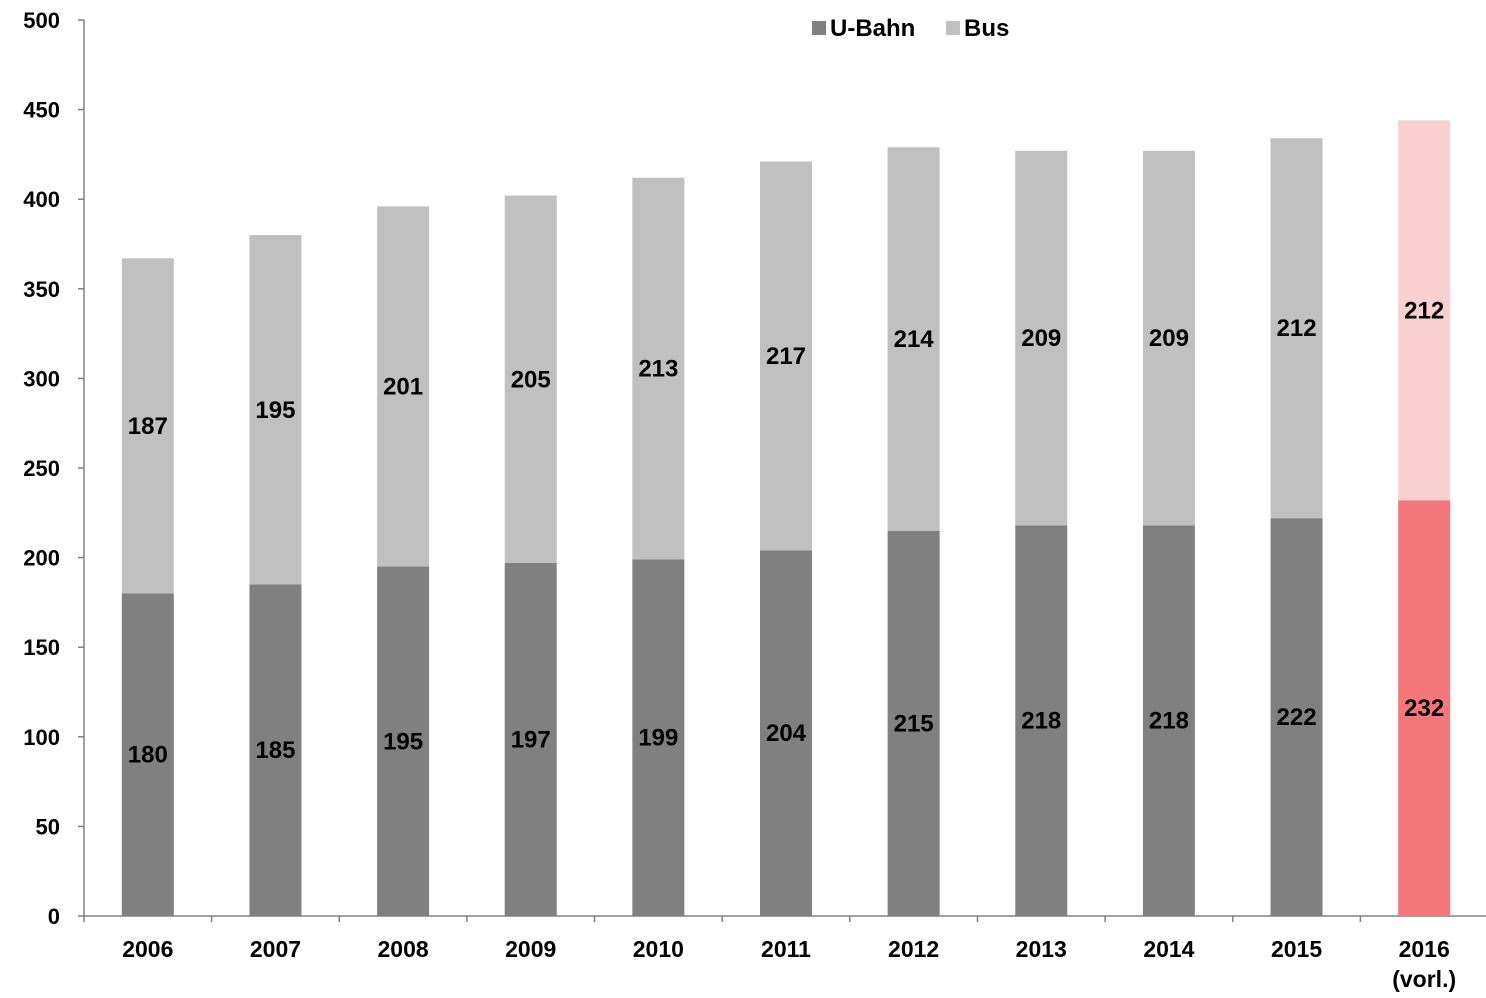 This screenshot has height=998, width=1486. What do you see at coordinates (48, 826) in the screenshot?
I see `y-tick-label: 50` at bounding box center [48, 826].